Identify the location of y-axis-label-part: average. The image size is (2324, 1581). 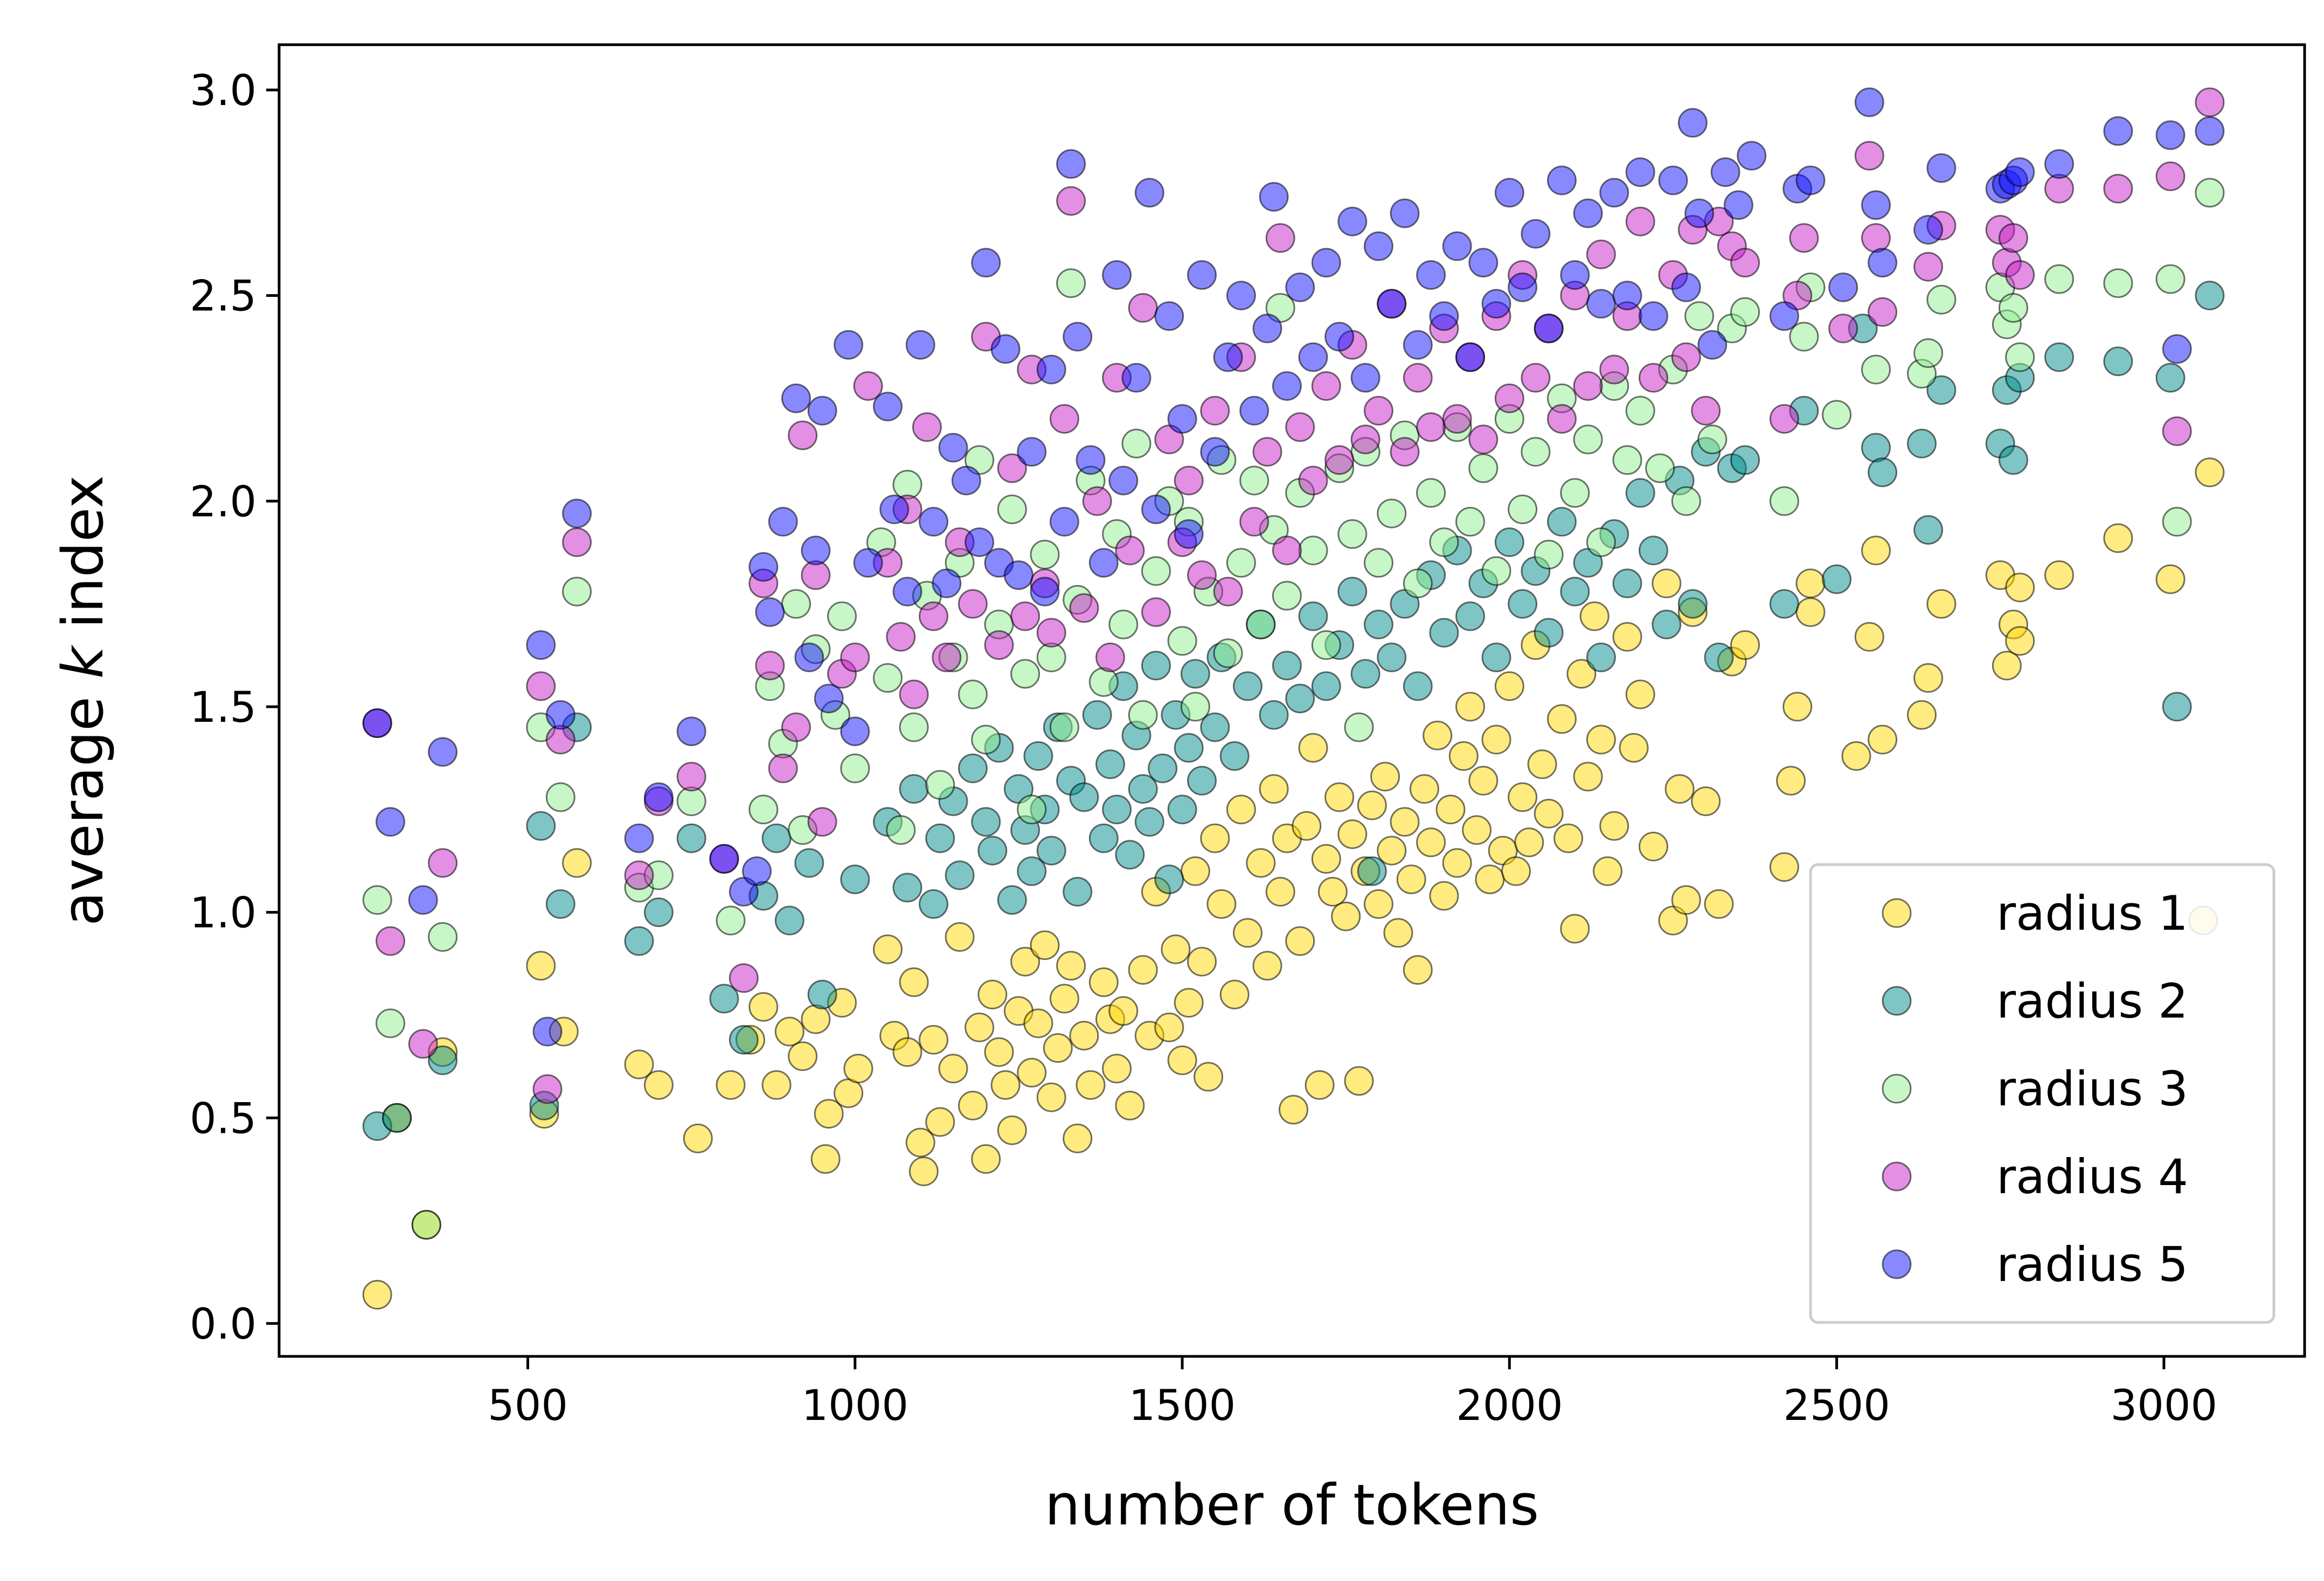
(83, 802).